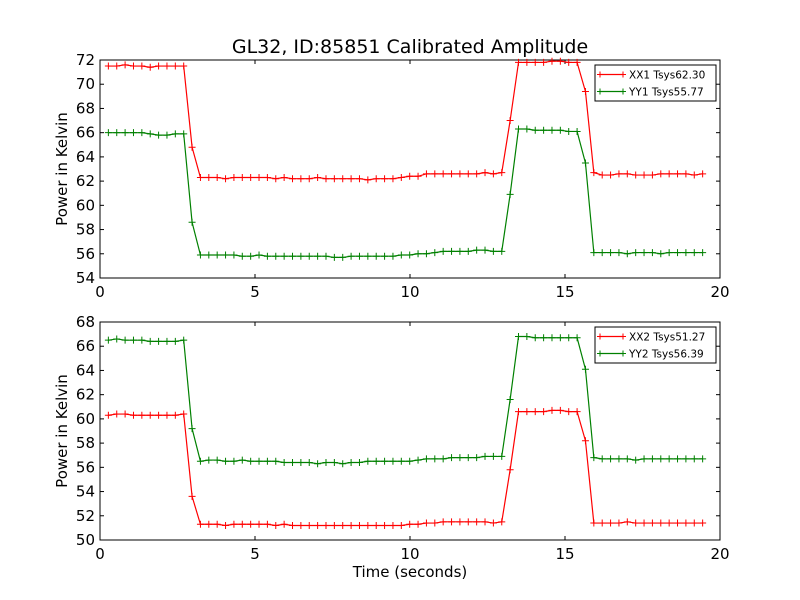 This screenshot has height=600, width=800. Describe the element at coordinates (85, 540) in the screenshot. I see `y-tick-label: 50` at that location.